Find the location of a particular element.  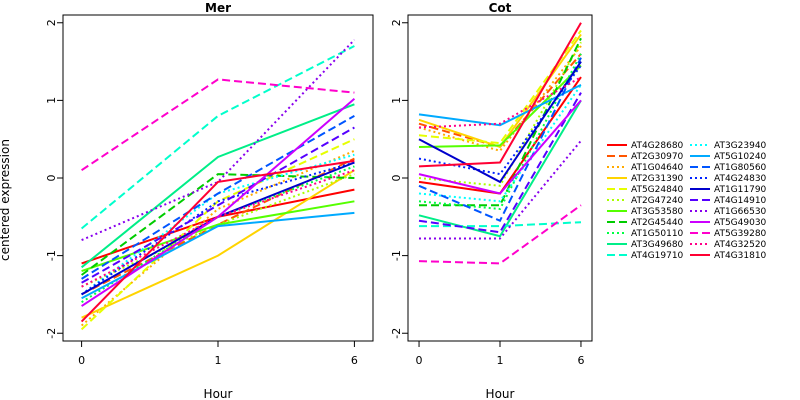

legend-label: AT4G32520 is located at coordinates (740, 245).